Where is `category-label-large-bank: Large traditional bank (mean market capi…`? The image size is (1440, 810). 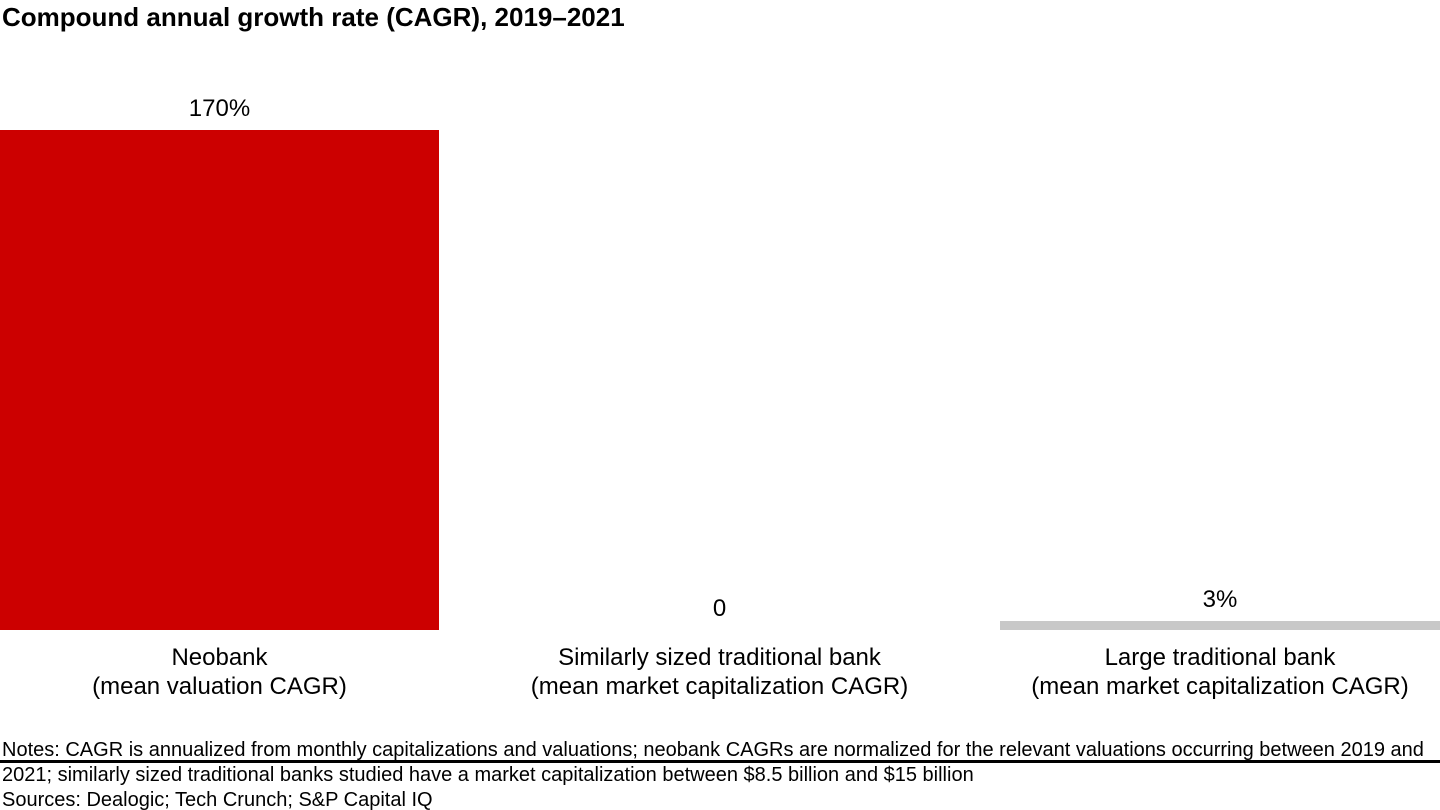
category-label-large-bank: Large traditional bank (mean market capi… is located at coordinates (1220, 672).